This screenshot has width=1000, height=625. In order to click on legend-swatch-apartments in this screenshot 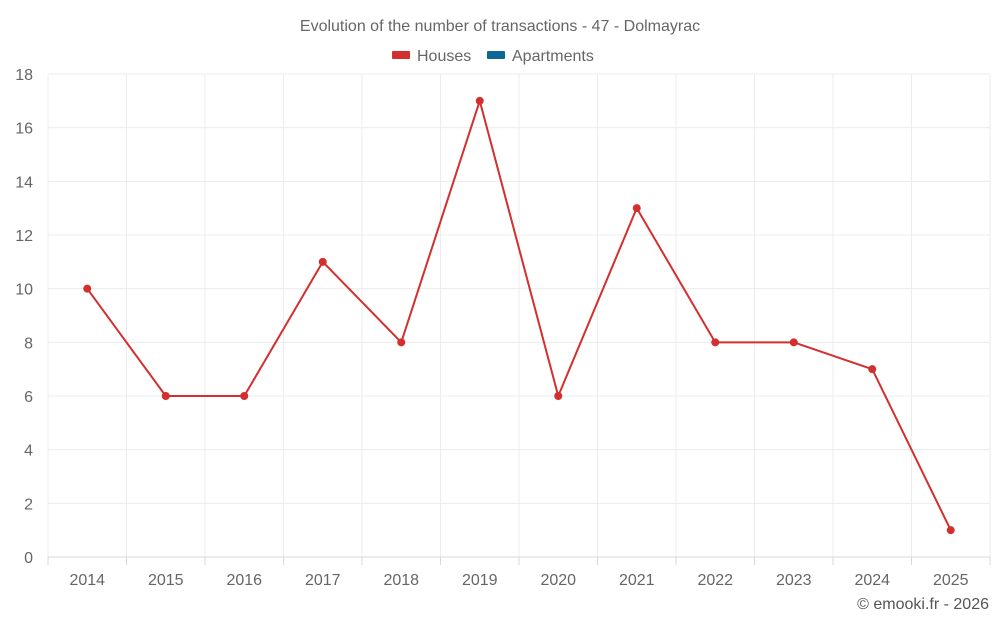, I will do `click(496, 55)`.